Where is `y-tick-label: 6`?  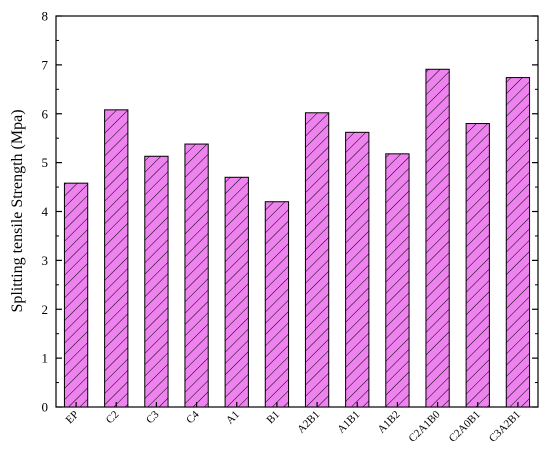
y-tick-label: 6 is located at coordinates (45, 113).